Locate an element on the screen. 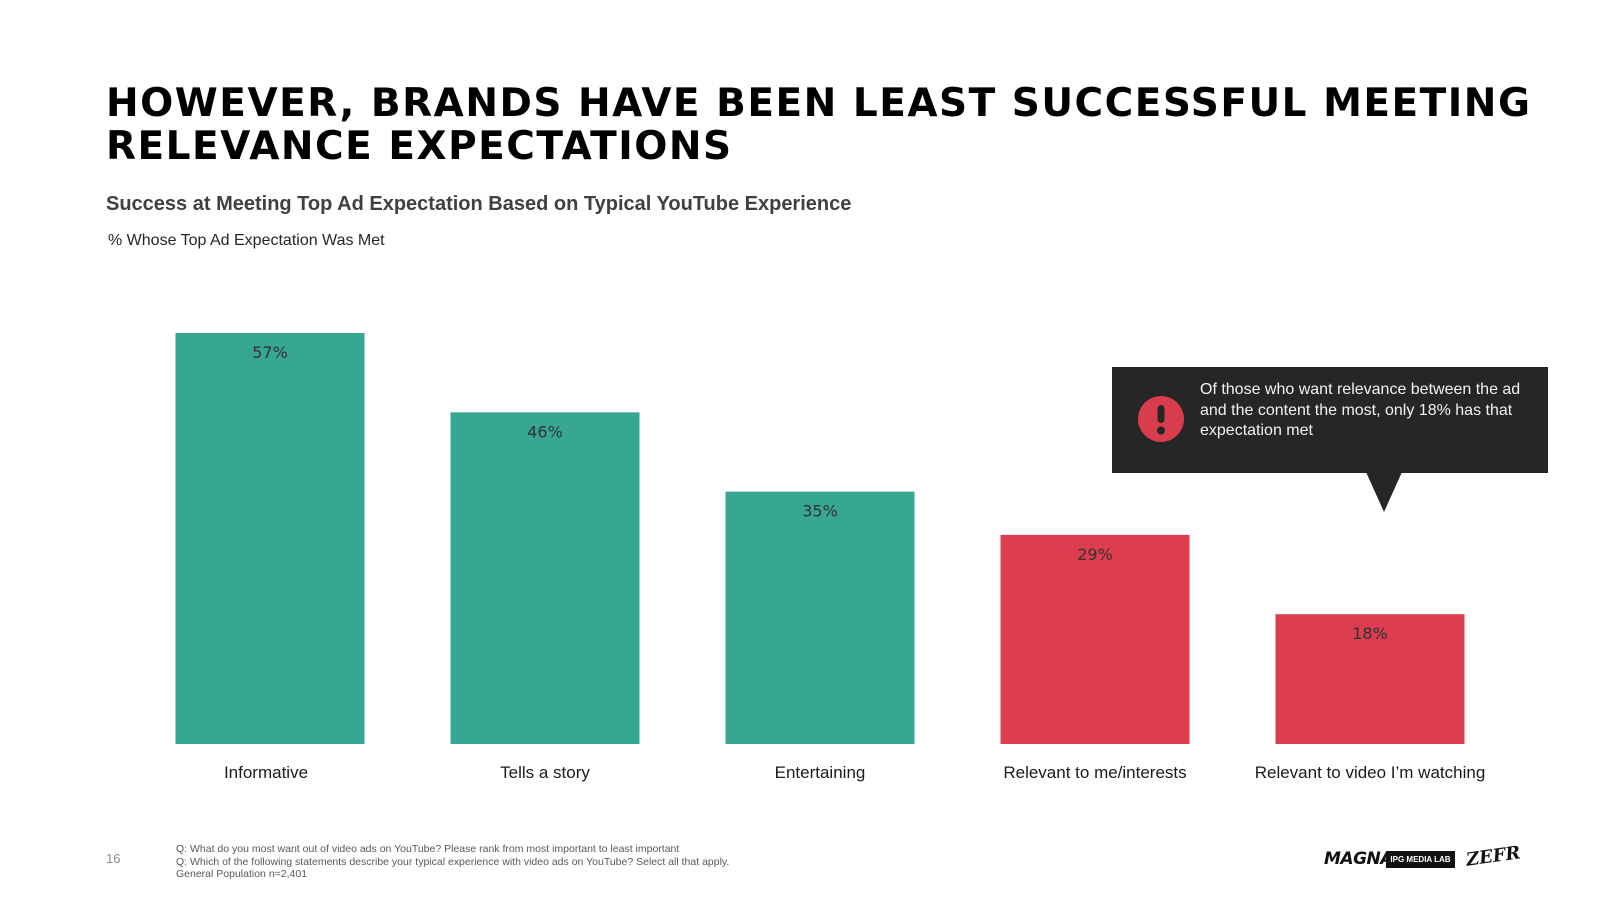 This screenshot has height=900, width=1600. y-axis-label: % Whose Top Ad Expectation Was Met is located at coordinates (246, 240).